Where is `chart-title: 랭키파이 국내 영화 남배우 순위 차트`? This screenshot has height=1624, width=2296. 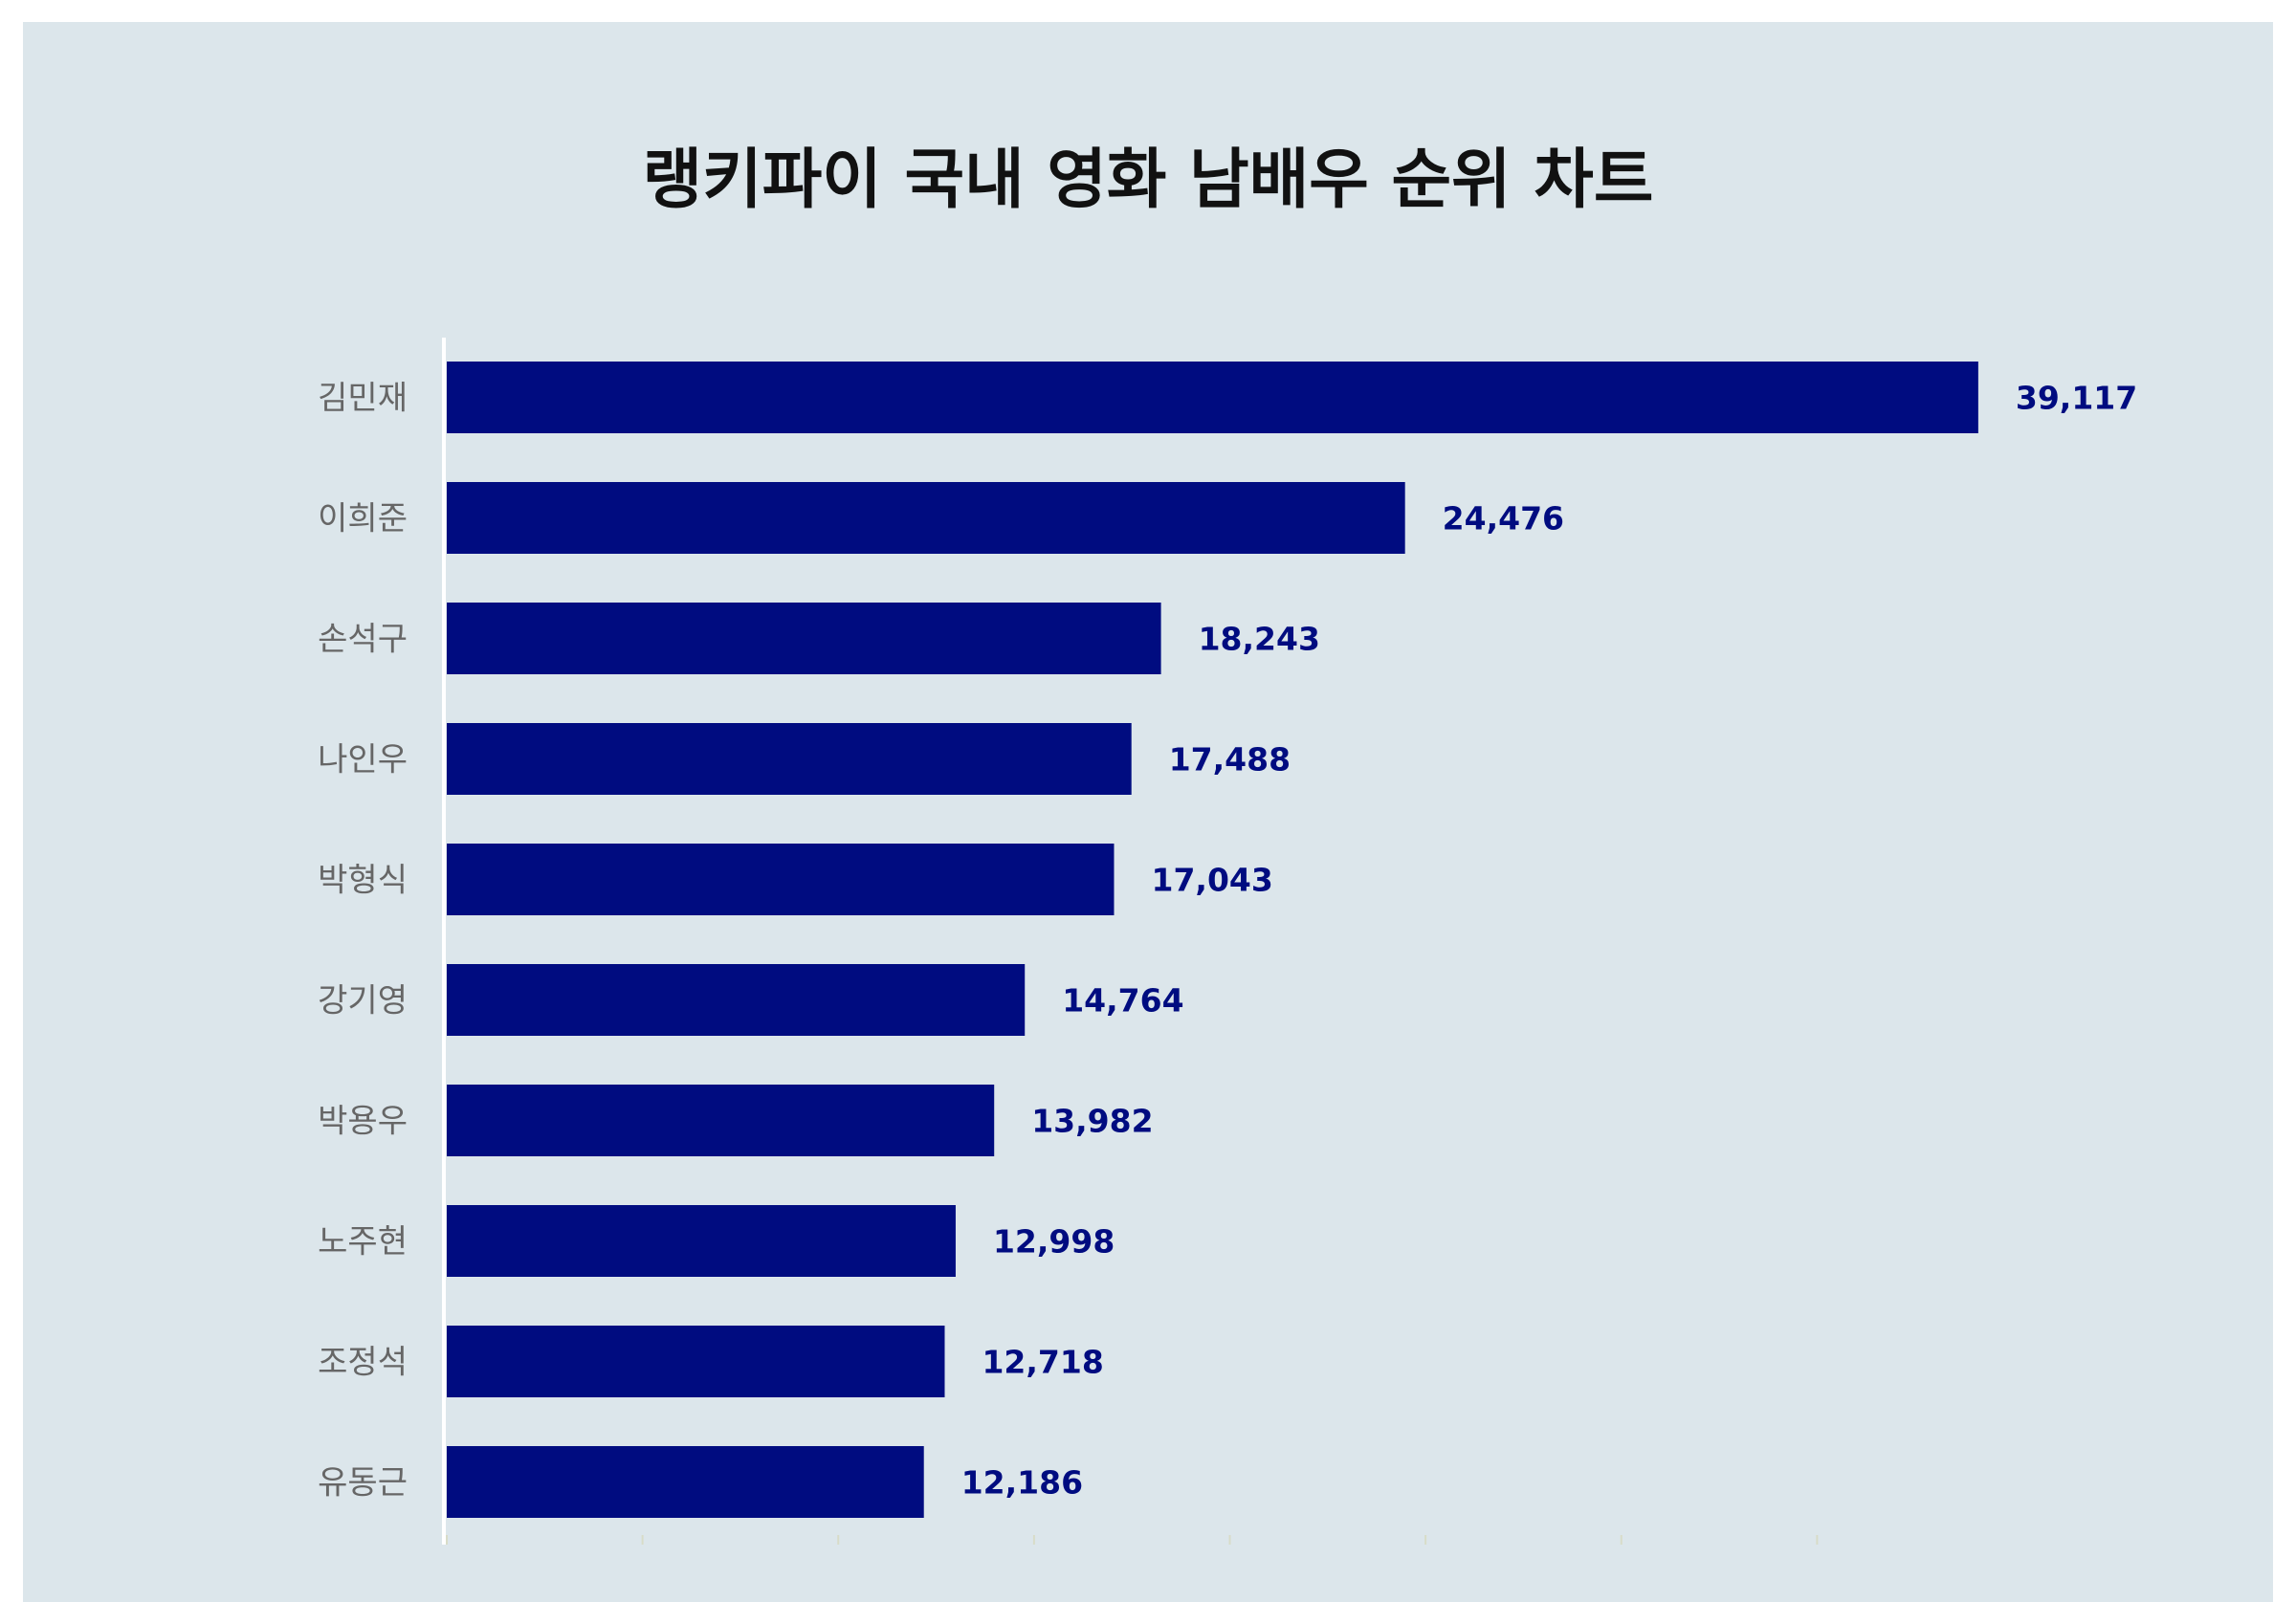 chart-title: 랭키파이 국내 영화 남배우 순위 차트 is located at coordinates (1148, 181).